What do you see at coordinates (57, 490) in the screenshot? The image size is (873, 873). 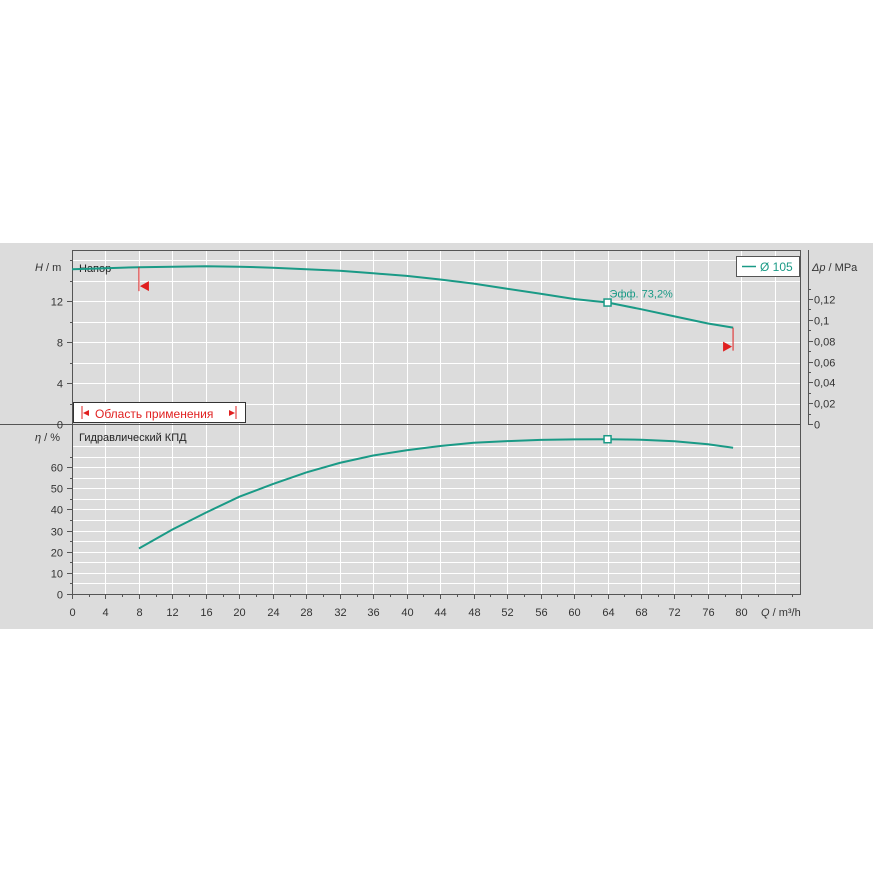 I see `efficiency-ytick-label: 50` at bounding box center [57, 490].